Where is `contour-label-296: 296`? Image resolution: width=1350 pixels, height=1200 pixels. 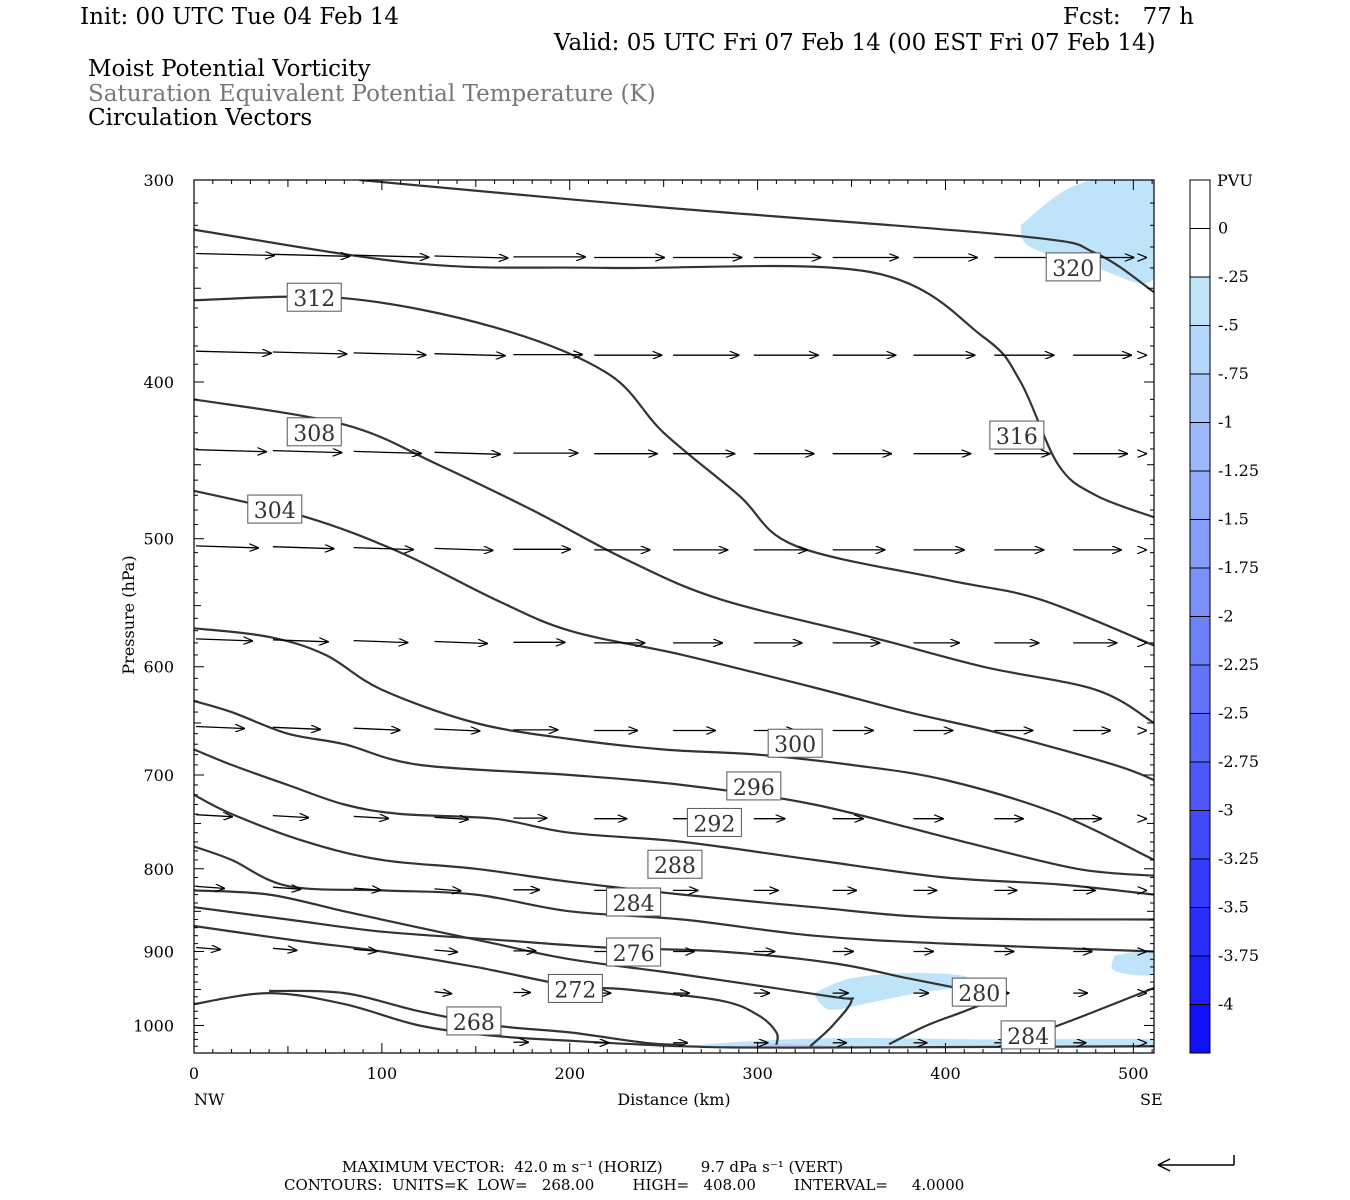
contour-label-296: 296 is located at coordinates (754, 786).